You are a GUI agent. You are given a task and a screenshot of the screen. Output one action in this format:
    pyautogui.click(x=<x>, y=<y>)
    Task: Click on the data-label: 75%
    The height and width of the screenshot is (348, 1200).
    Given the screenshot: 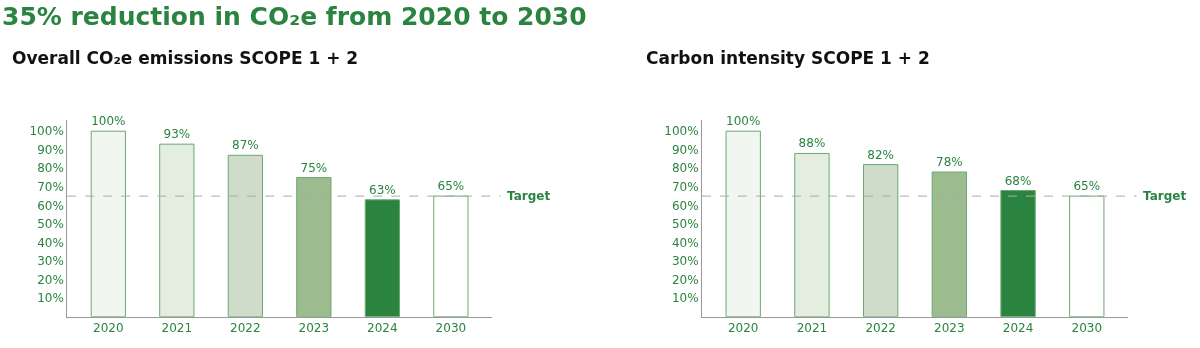 What is the action you would take?
    pyautogui.click(x=314, y=167)
    